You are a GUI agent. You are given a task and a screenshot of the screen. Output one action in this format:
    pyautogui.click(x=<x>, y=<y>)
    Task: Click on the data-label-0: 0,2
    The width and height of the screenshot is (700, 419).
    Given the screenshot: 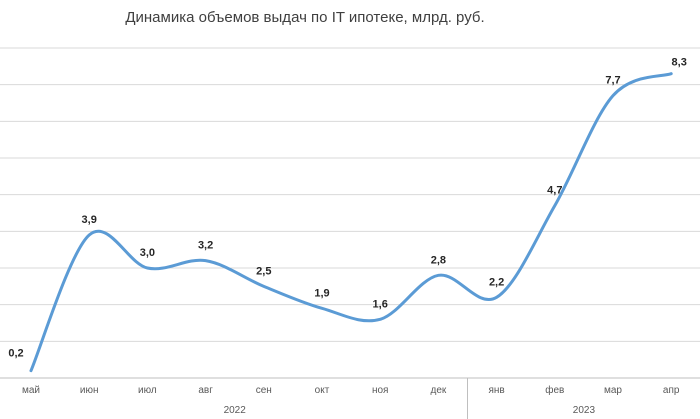 What is the action you would take?
    pyautogui.click(x=15, y=354)
    